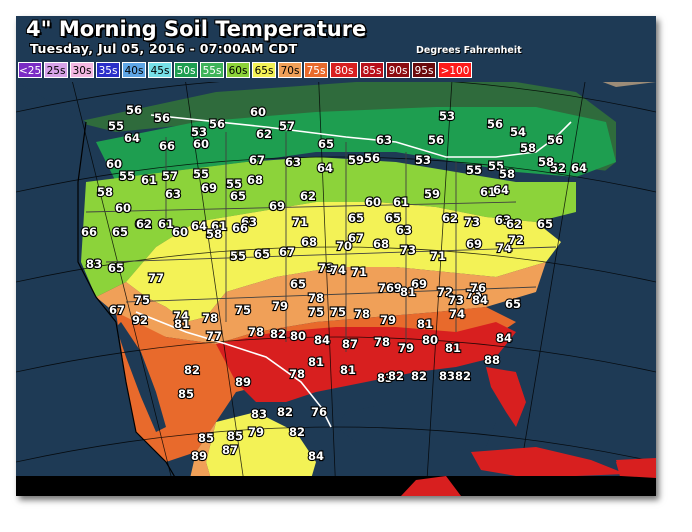  I want to click on legend-item: 60s, so click(238, 70).